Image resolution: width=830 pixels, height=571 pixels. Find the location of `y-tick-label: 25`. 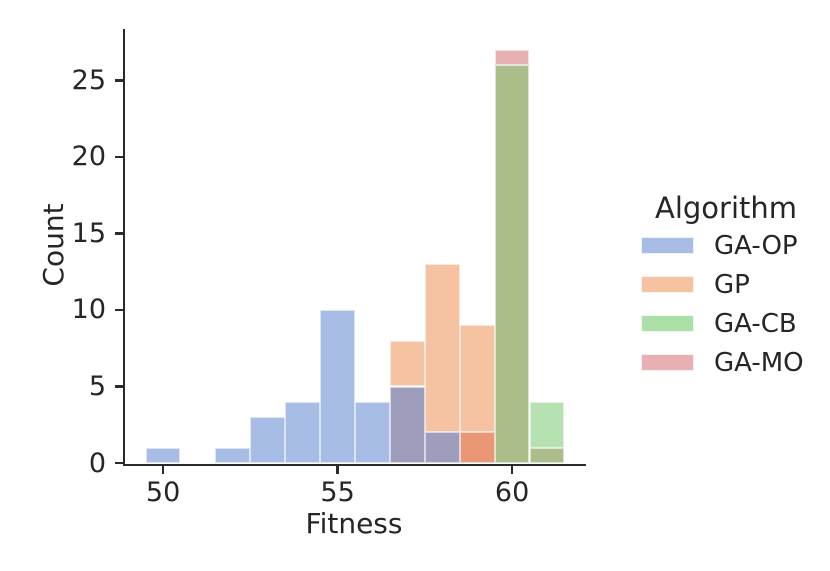

y-tick-label: 25 is located at coordinates (88, 80).